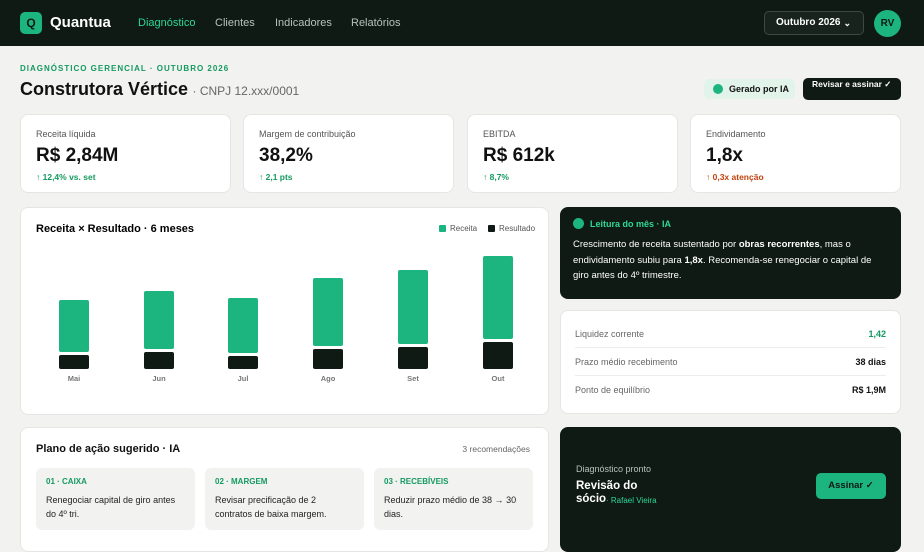 The image size is (924, 552). I want to click on plan-title: Plano de ação sugerido · IA, so click(108, 449).